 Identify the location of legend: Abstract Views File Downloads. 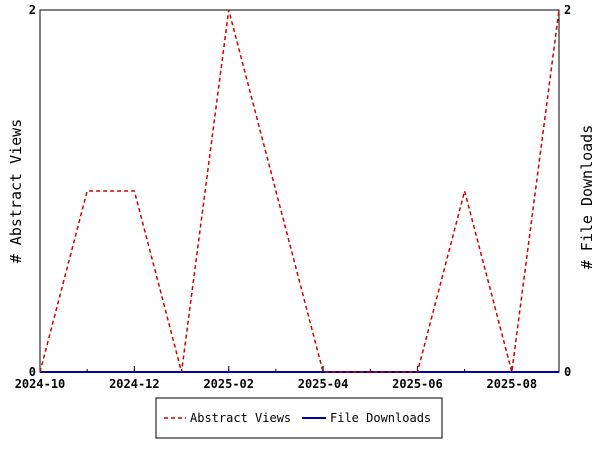
(299, 418).